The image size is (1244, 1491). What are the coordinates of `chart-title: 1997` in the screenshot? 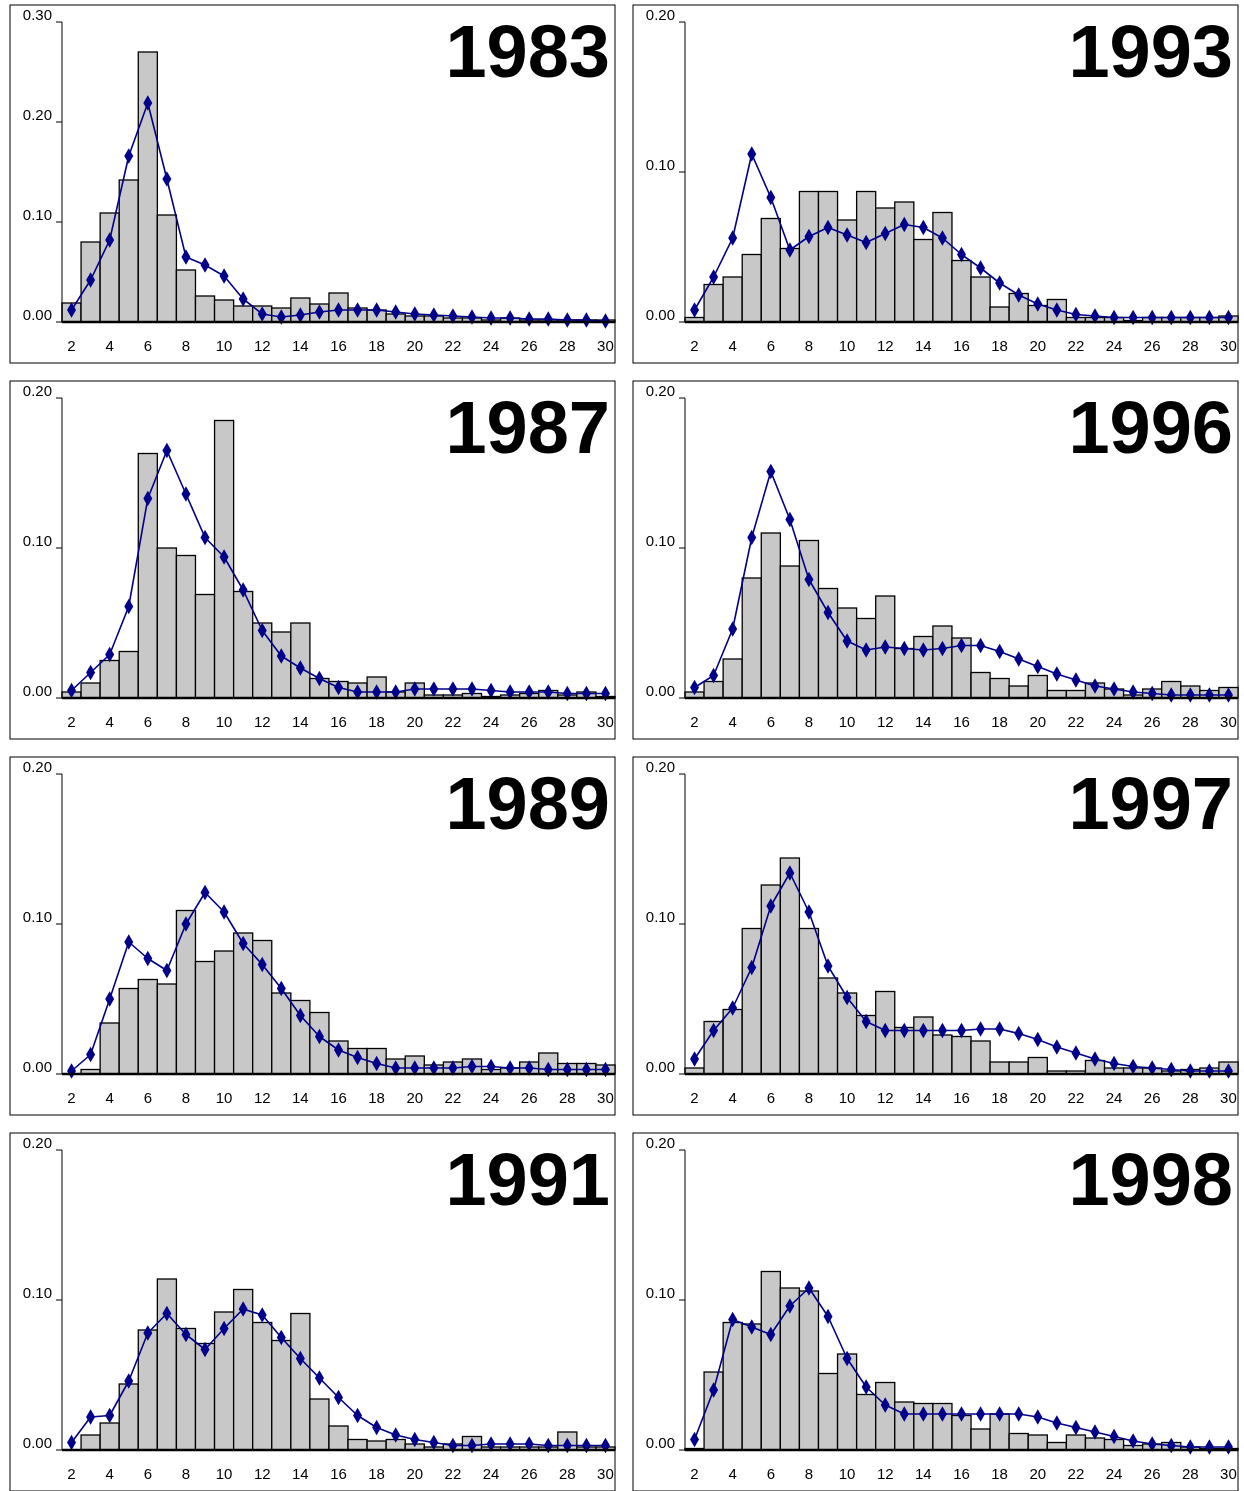 It's located at (1150, 803).